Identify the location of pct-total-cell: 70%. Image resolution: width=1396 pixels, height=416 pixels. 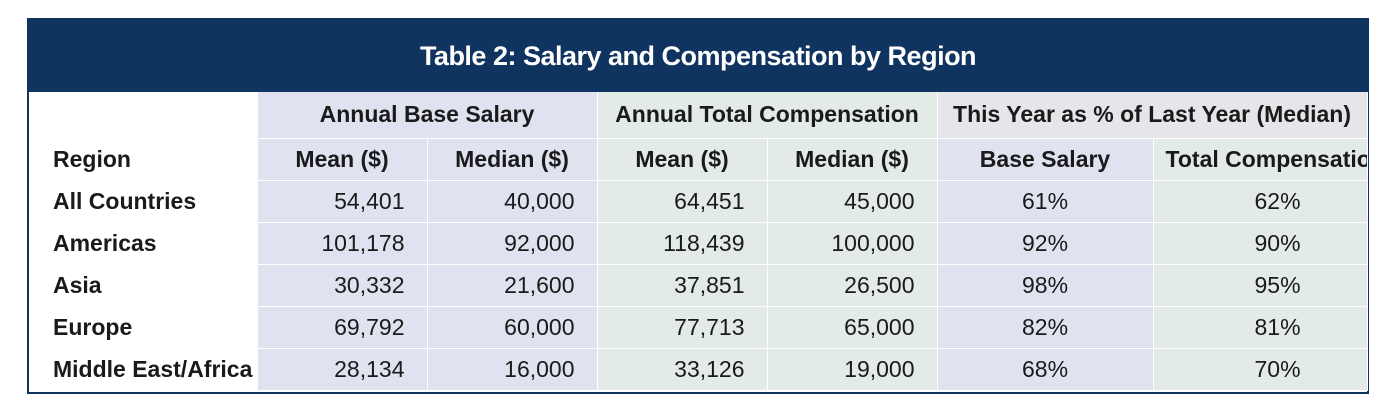
(1260, 369).